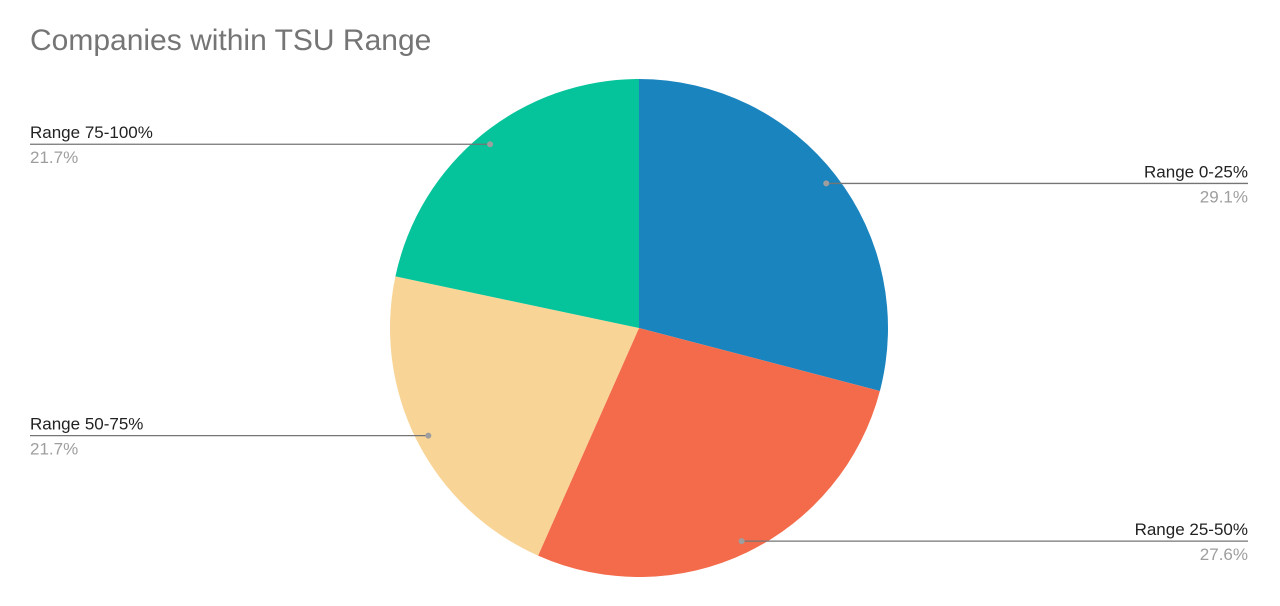 The image size is (1280, 606). What do you see at coordinates (91, 132) in the screenshot?
I see `slice-label: Range 75-100%` at bounding box center [91, 132].